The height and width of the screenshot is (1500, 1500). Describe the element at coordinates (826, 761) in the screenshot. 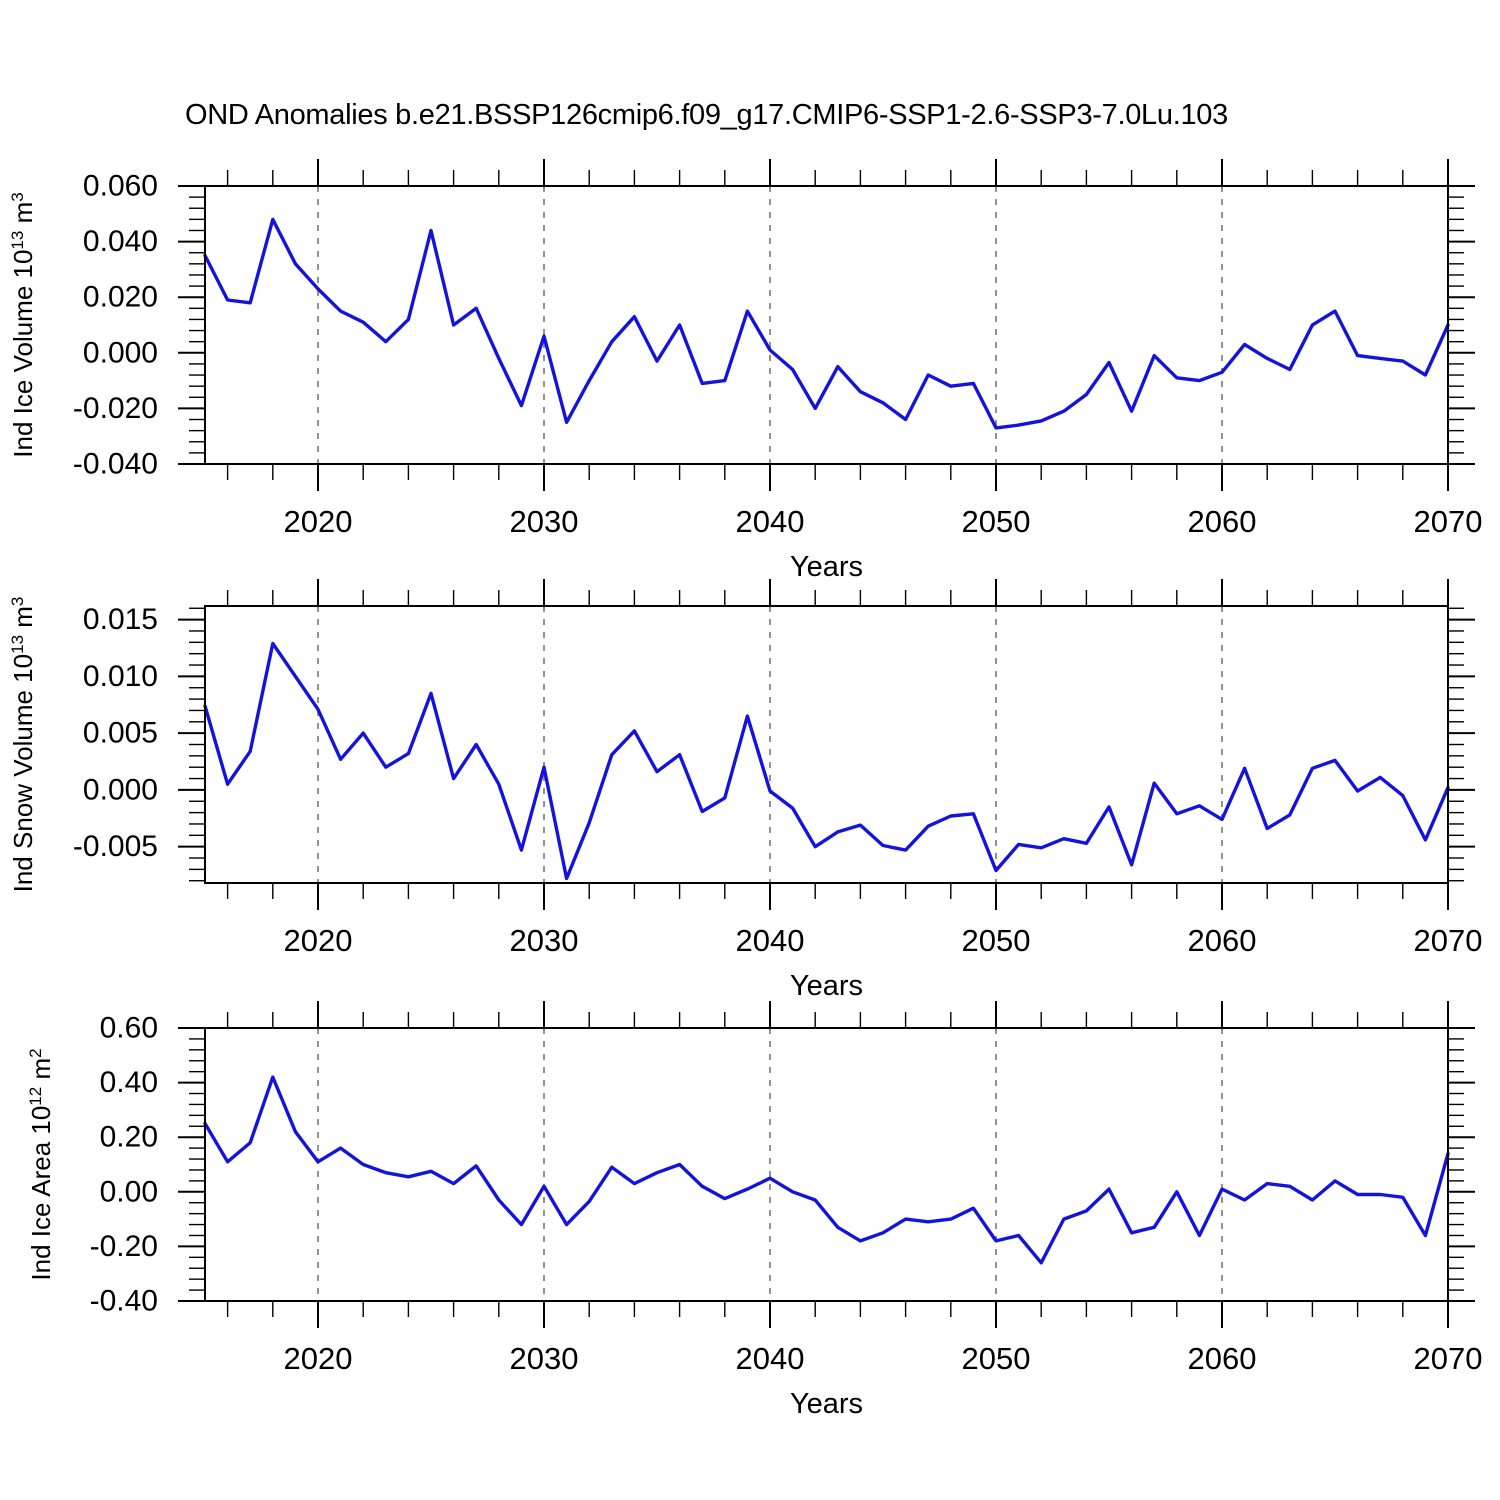

I see `series-line-ind-snow-volume` at that location.